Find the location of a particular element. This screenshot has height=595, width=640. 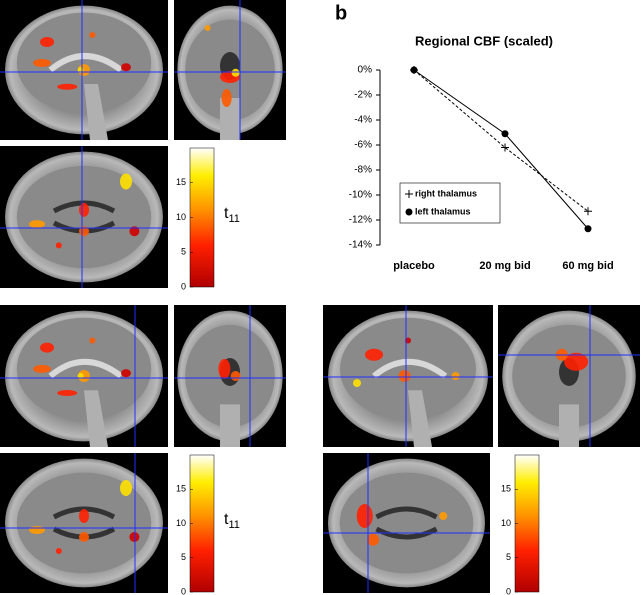

legend-label: left thalamus is located at coordinates (443, 211).